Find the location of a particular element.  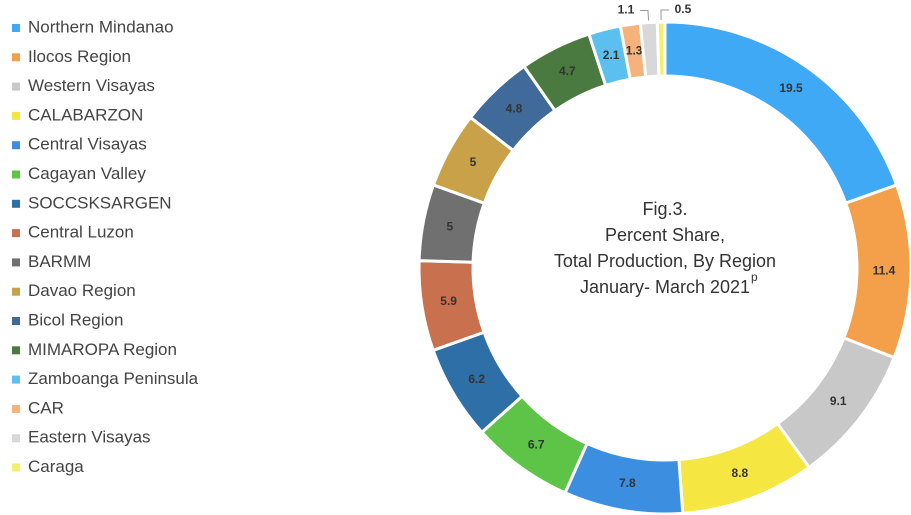

legend-label: Ilocos Region is located at coordinates (79, 56).